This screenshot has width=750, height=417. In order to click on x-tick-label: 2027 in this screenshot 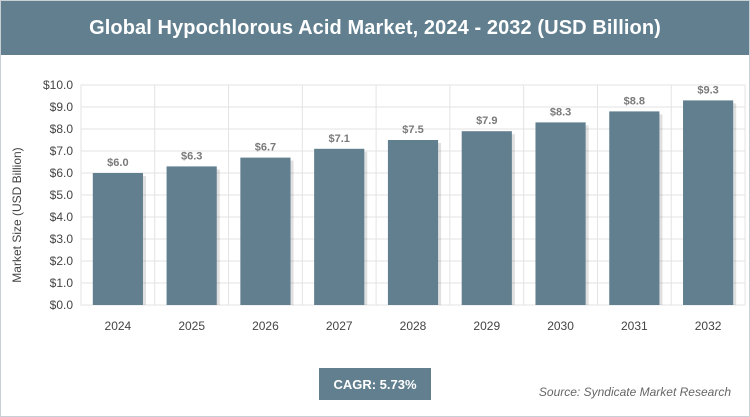, I will do `click(339, 326)`.